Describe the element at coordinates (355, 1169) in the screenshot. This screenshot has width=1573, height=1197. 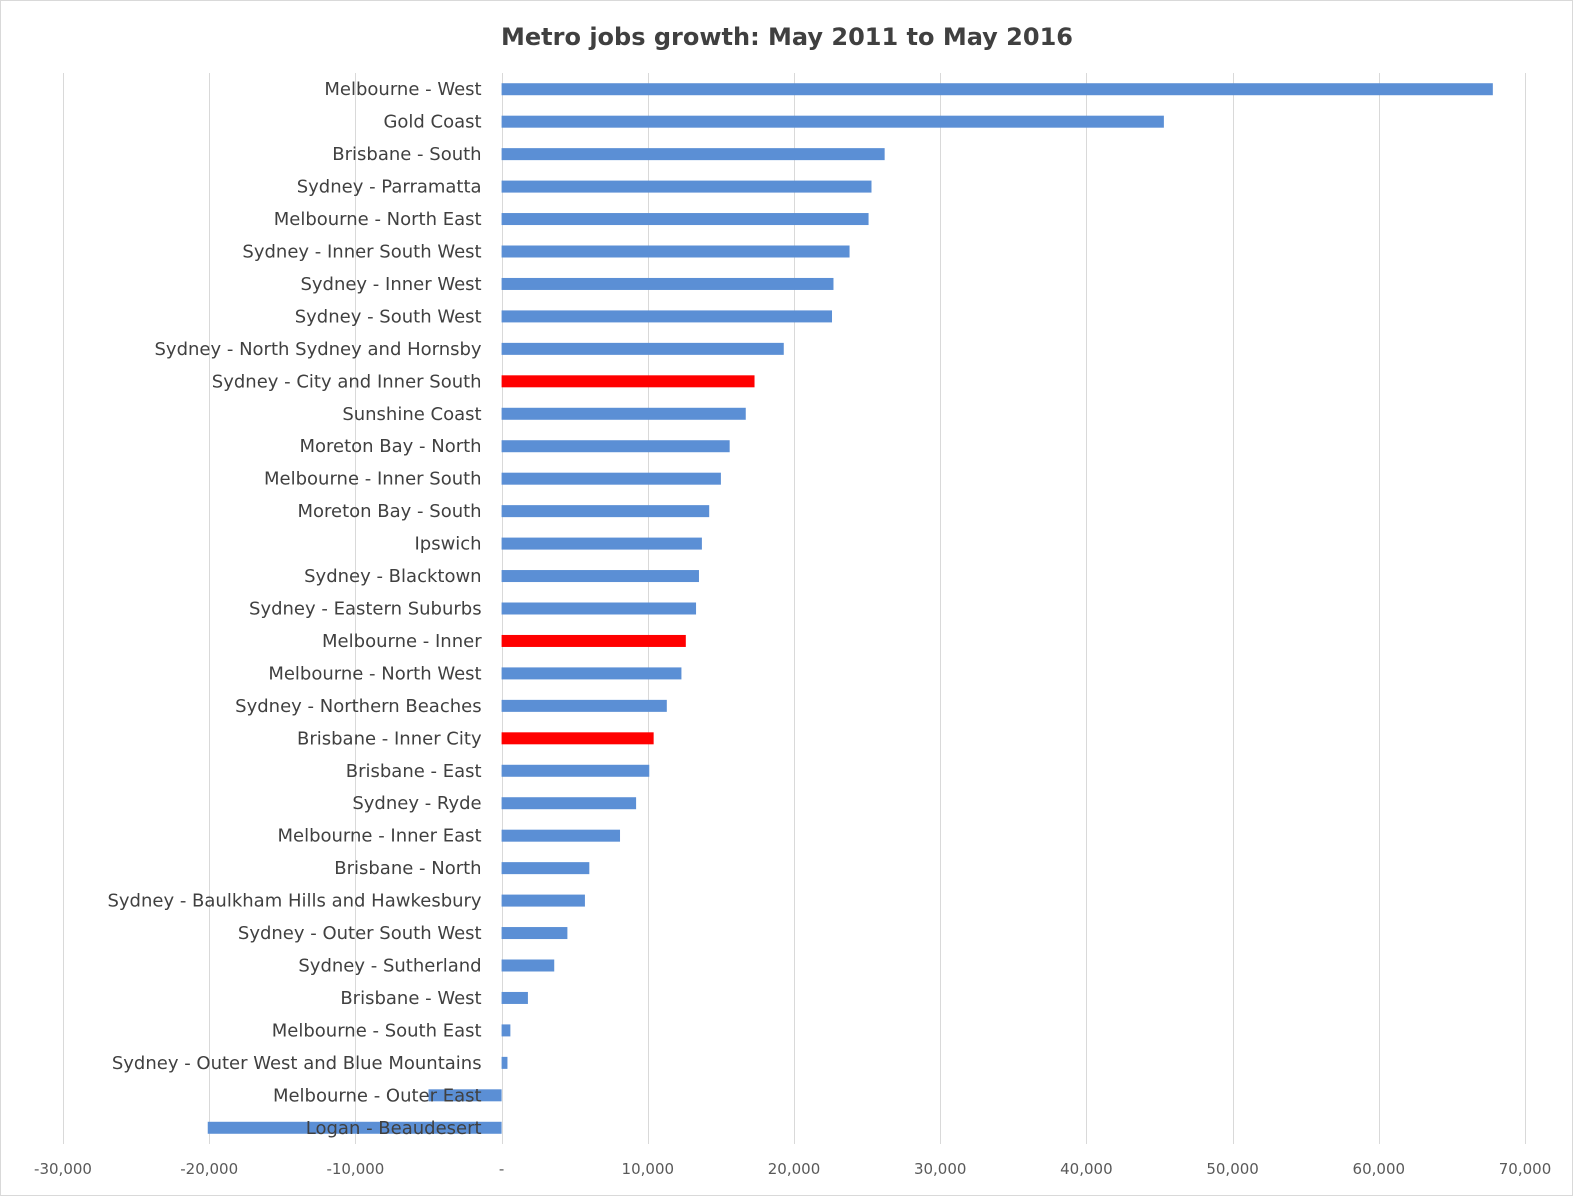
I see `x-tick-label: -10,000` at that location.